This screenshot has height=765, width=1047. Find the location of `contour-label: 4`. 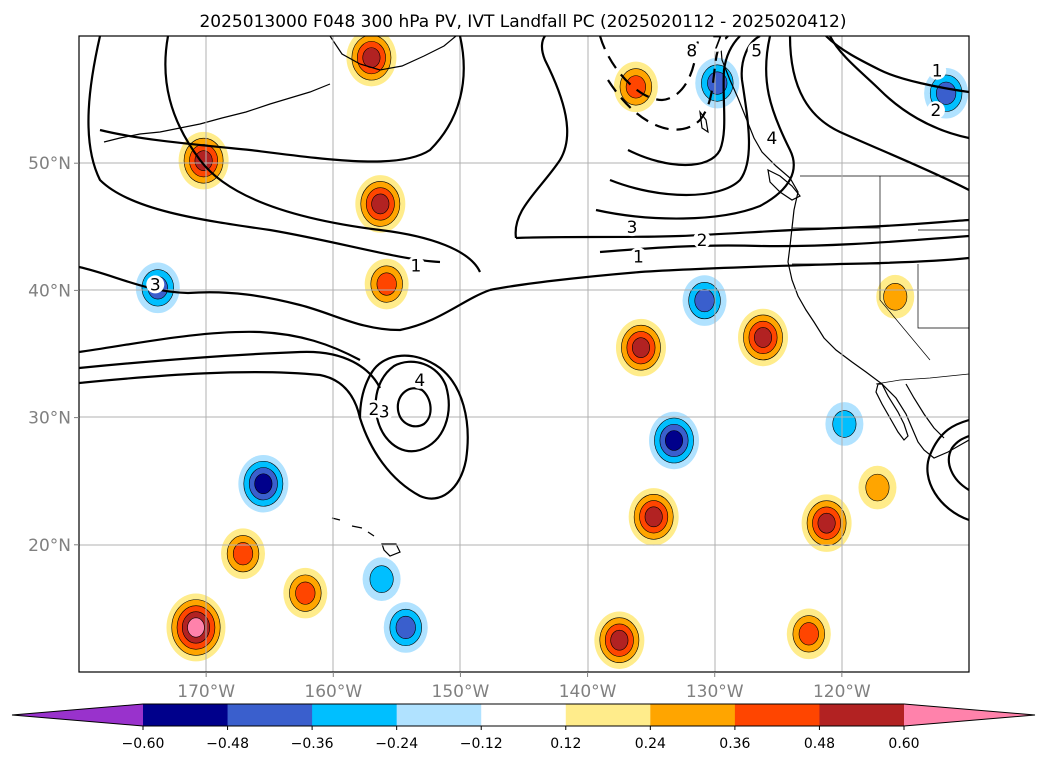

contour-label: 4 is located at coordinates (419, 381).